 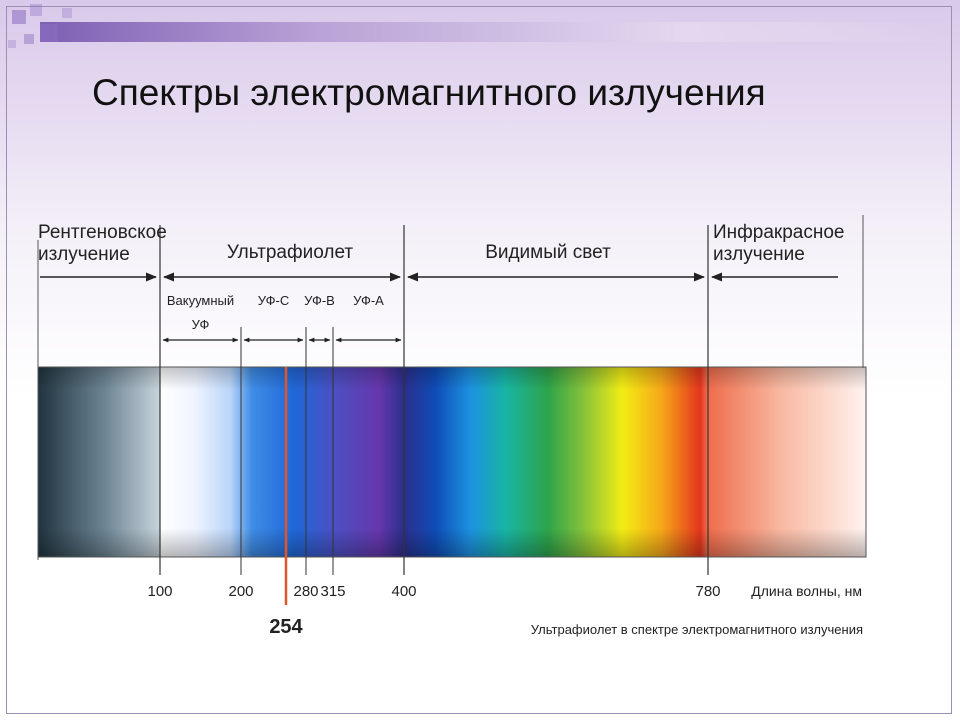 What do you see at coordinates (332, 591) in the screenshot?
I see `tick-label-315: 315` at bounding box center [332, 591].